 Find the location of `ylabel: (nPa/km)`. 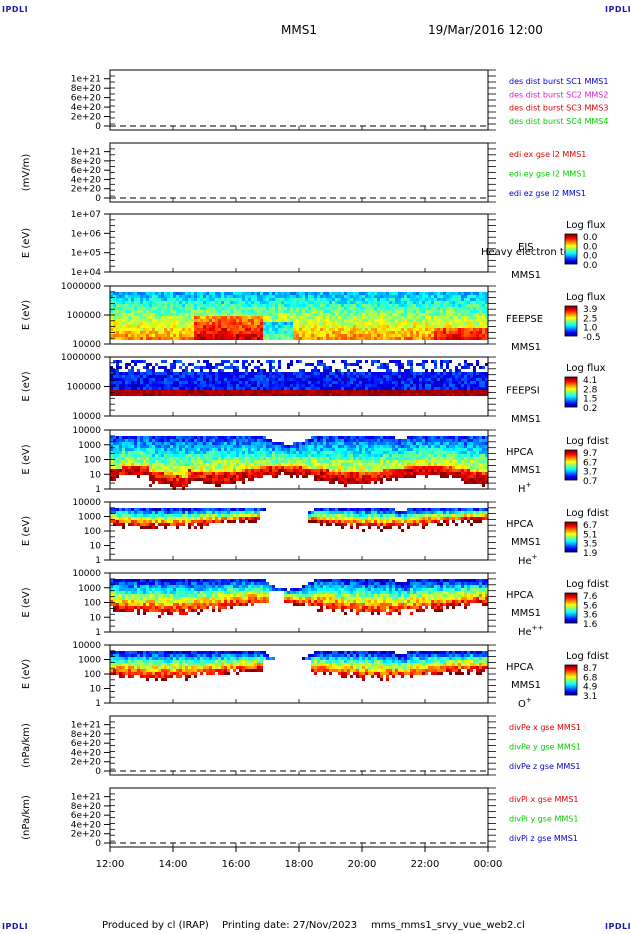

ylabel: (nPa/km) is located at coordinates (26, 745).